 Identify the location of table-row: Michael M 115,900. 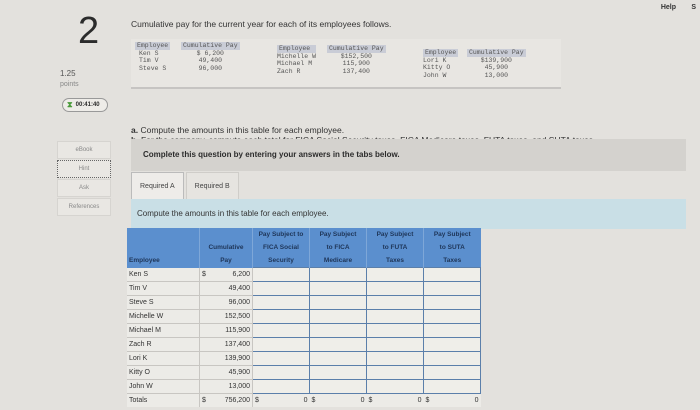
(305, 330).